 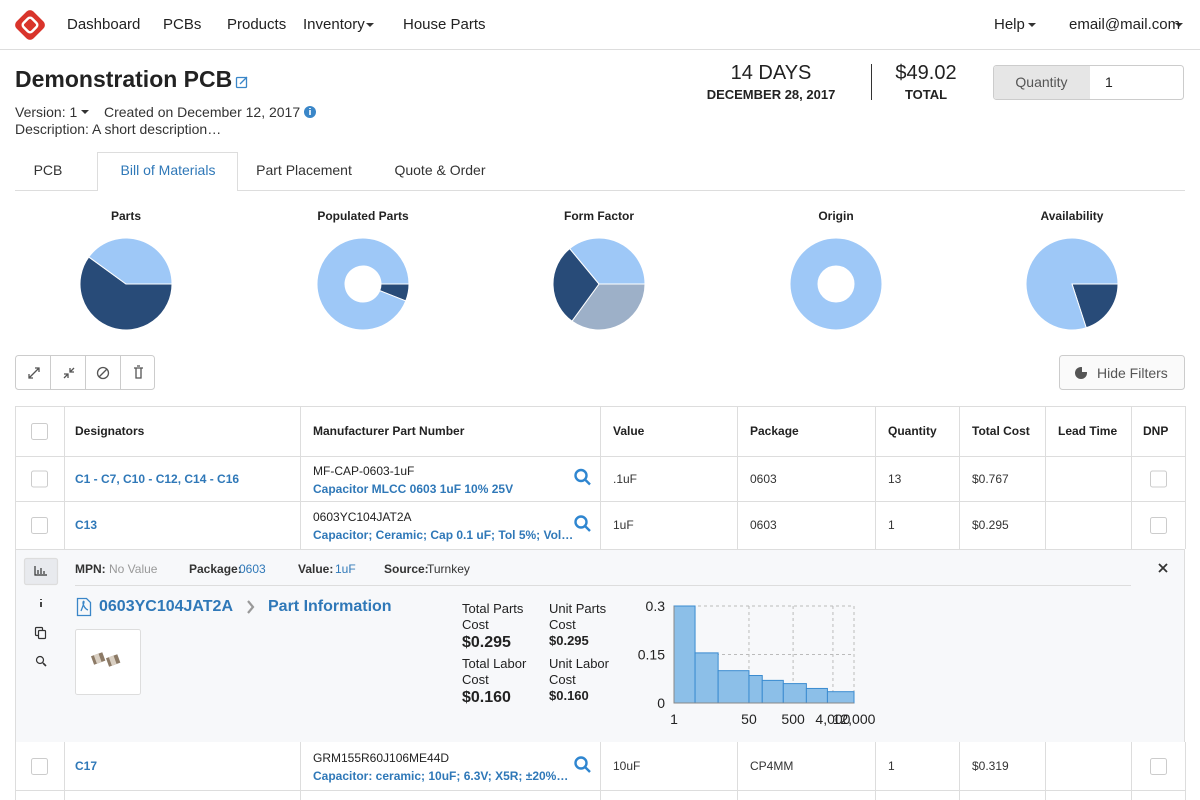 I want to click on x-tick-label: 12,000, so click(x=854, y=719).